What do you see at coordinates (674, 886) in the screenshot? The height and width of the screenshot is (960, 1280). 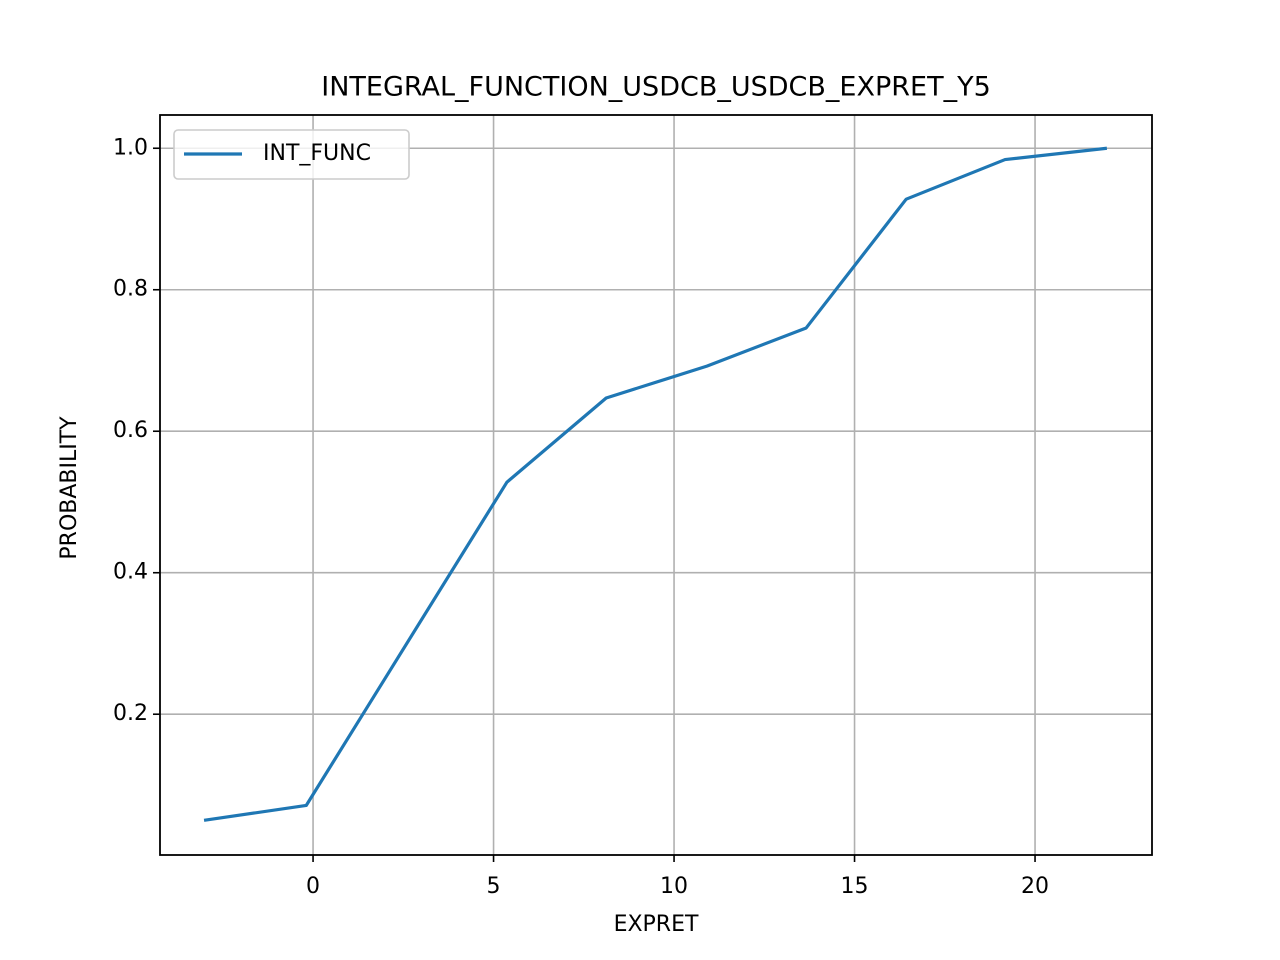 I see `x-tick-label: 10` at bounding box center [674, 886].